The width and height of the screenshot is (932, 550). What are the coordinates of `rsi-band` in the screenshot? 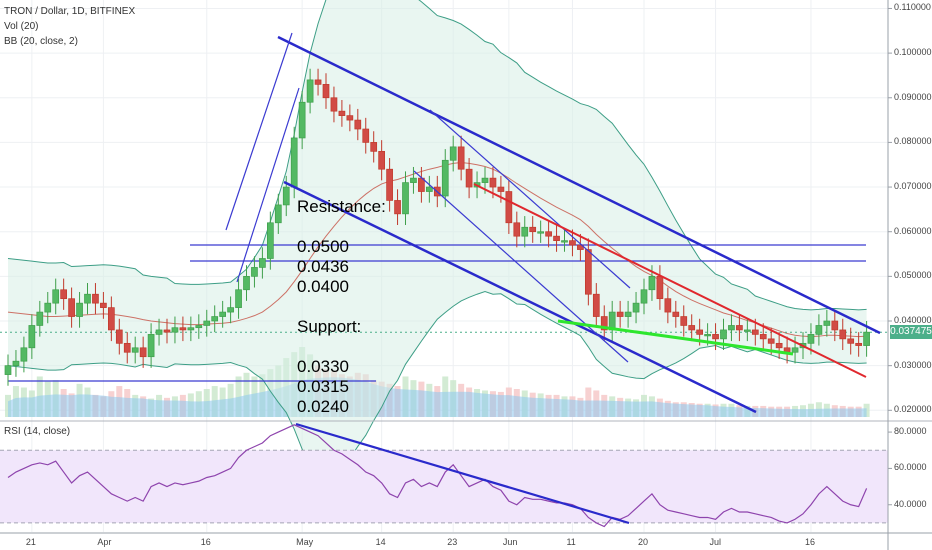 It's located at (444, 486).